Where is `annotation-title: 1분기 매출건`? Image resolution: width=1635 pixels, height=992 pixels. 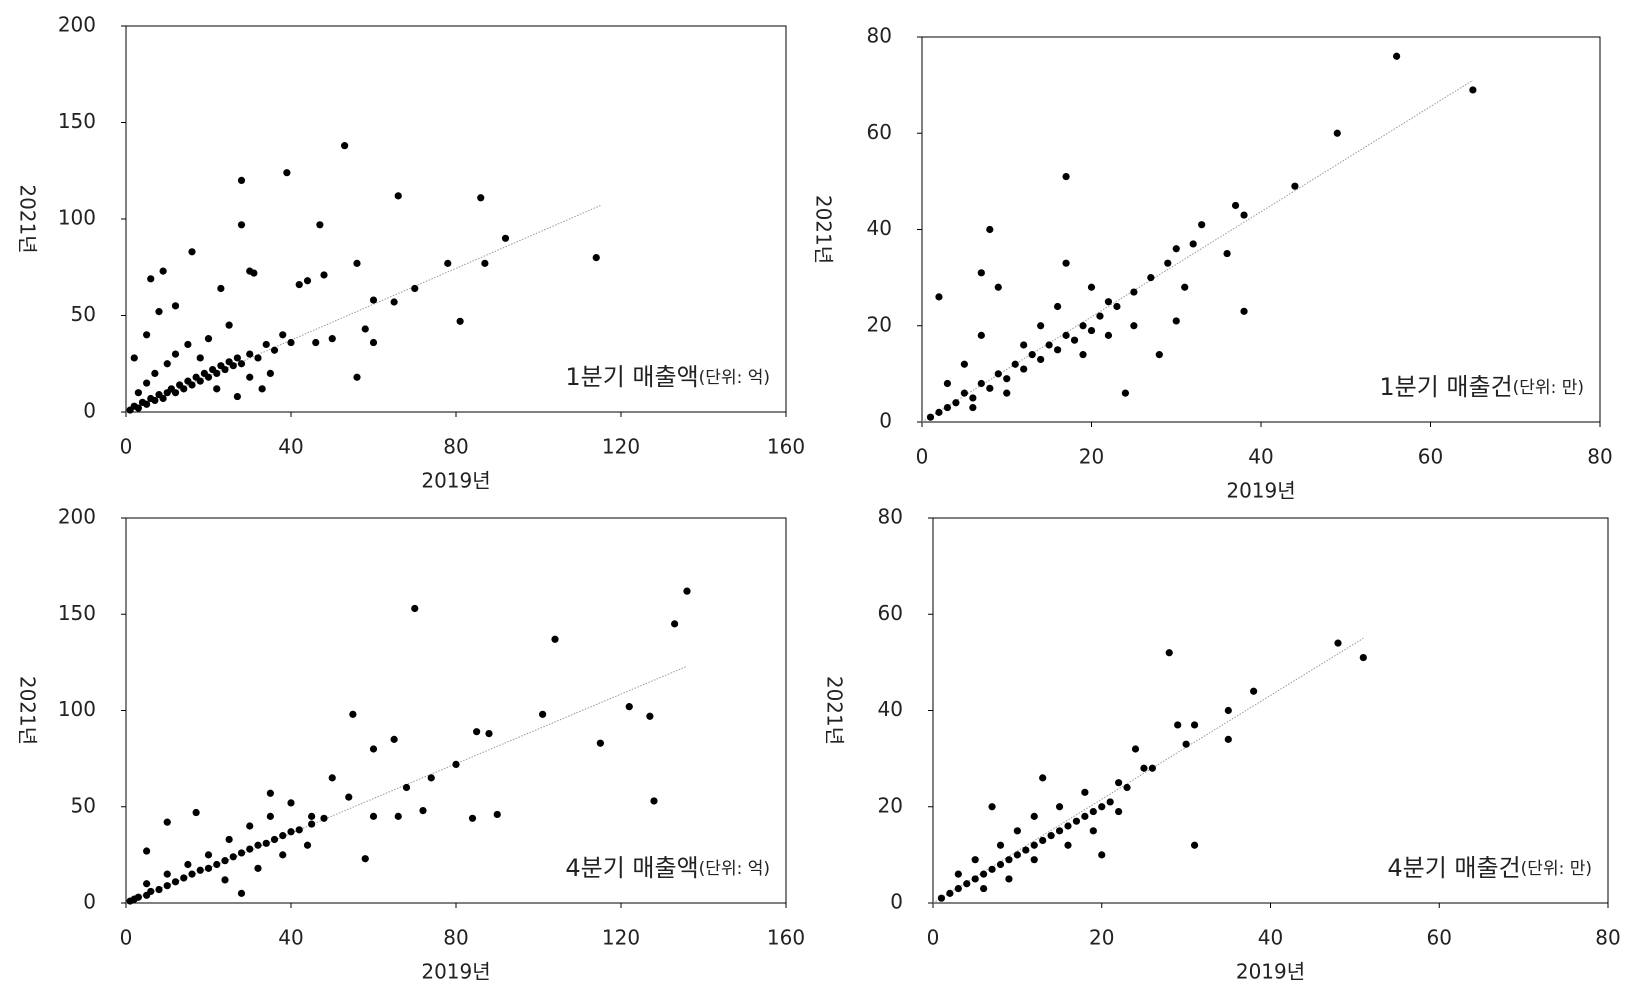 annotation-title: 1분기 매출건 is located at coordinates (1445, 387).